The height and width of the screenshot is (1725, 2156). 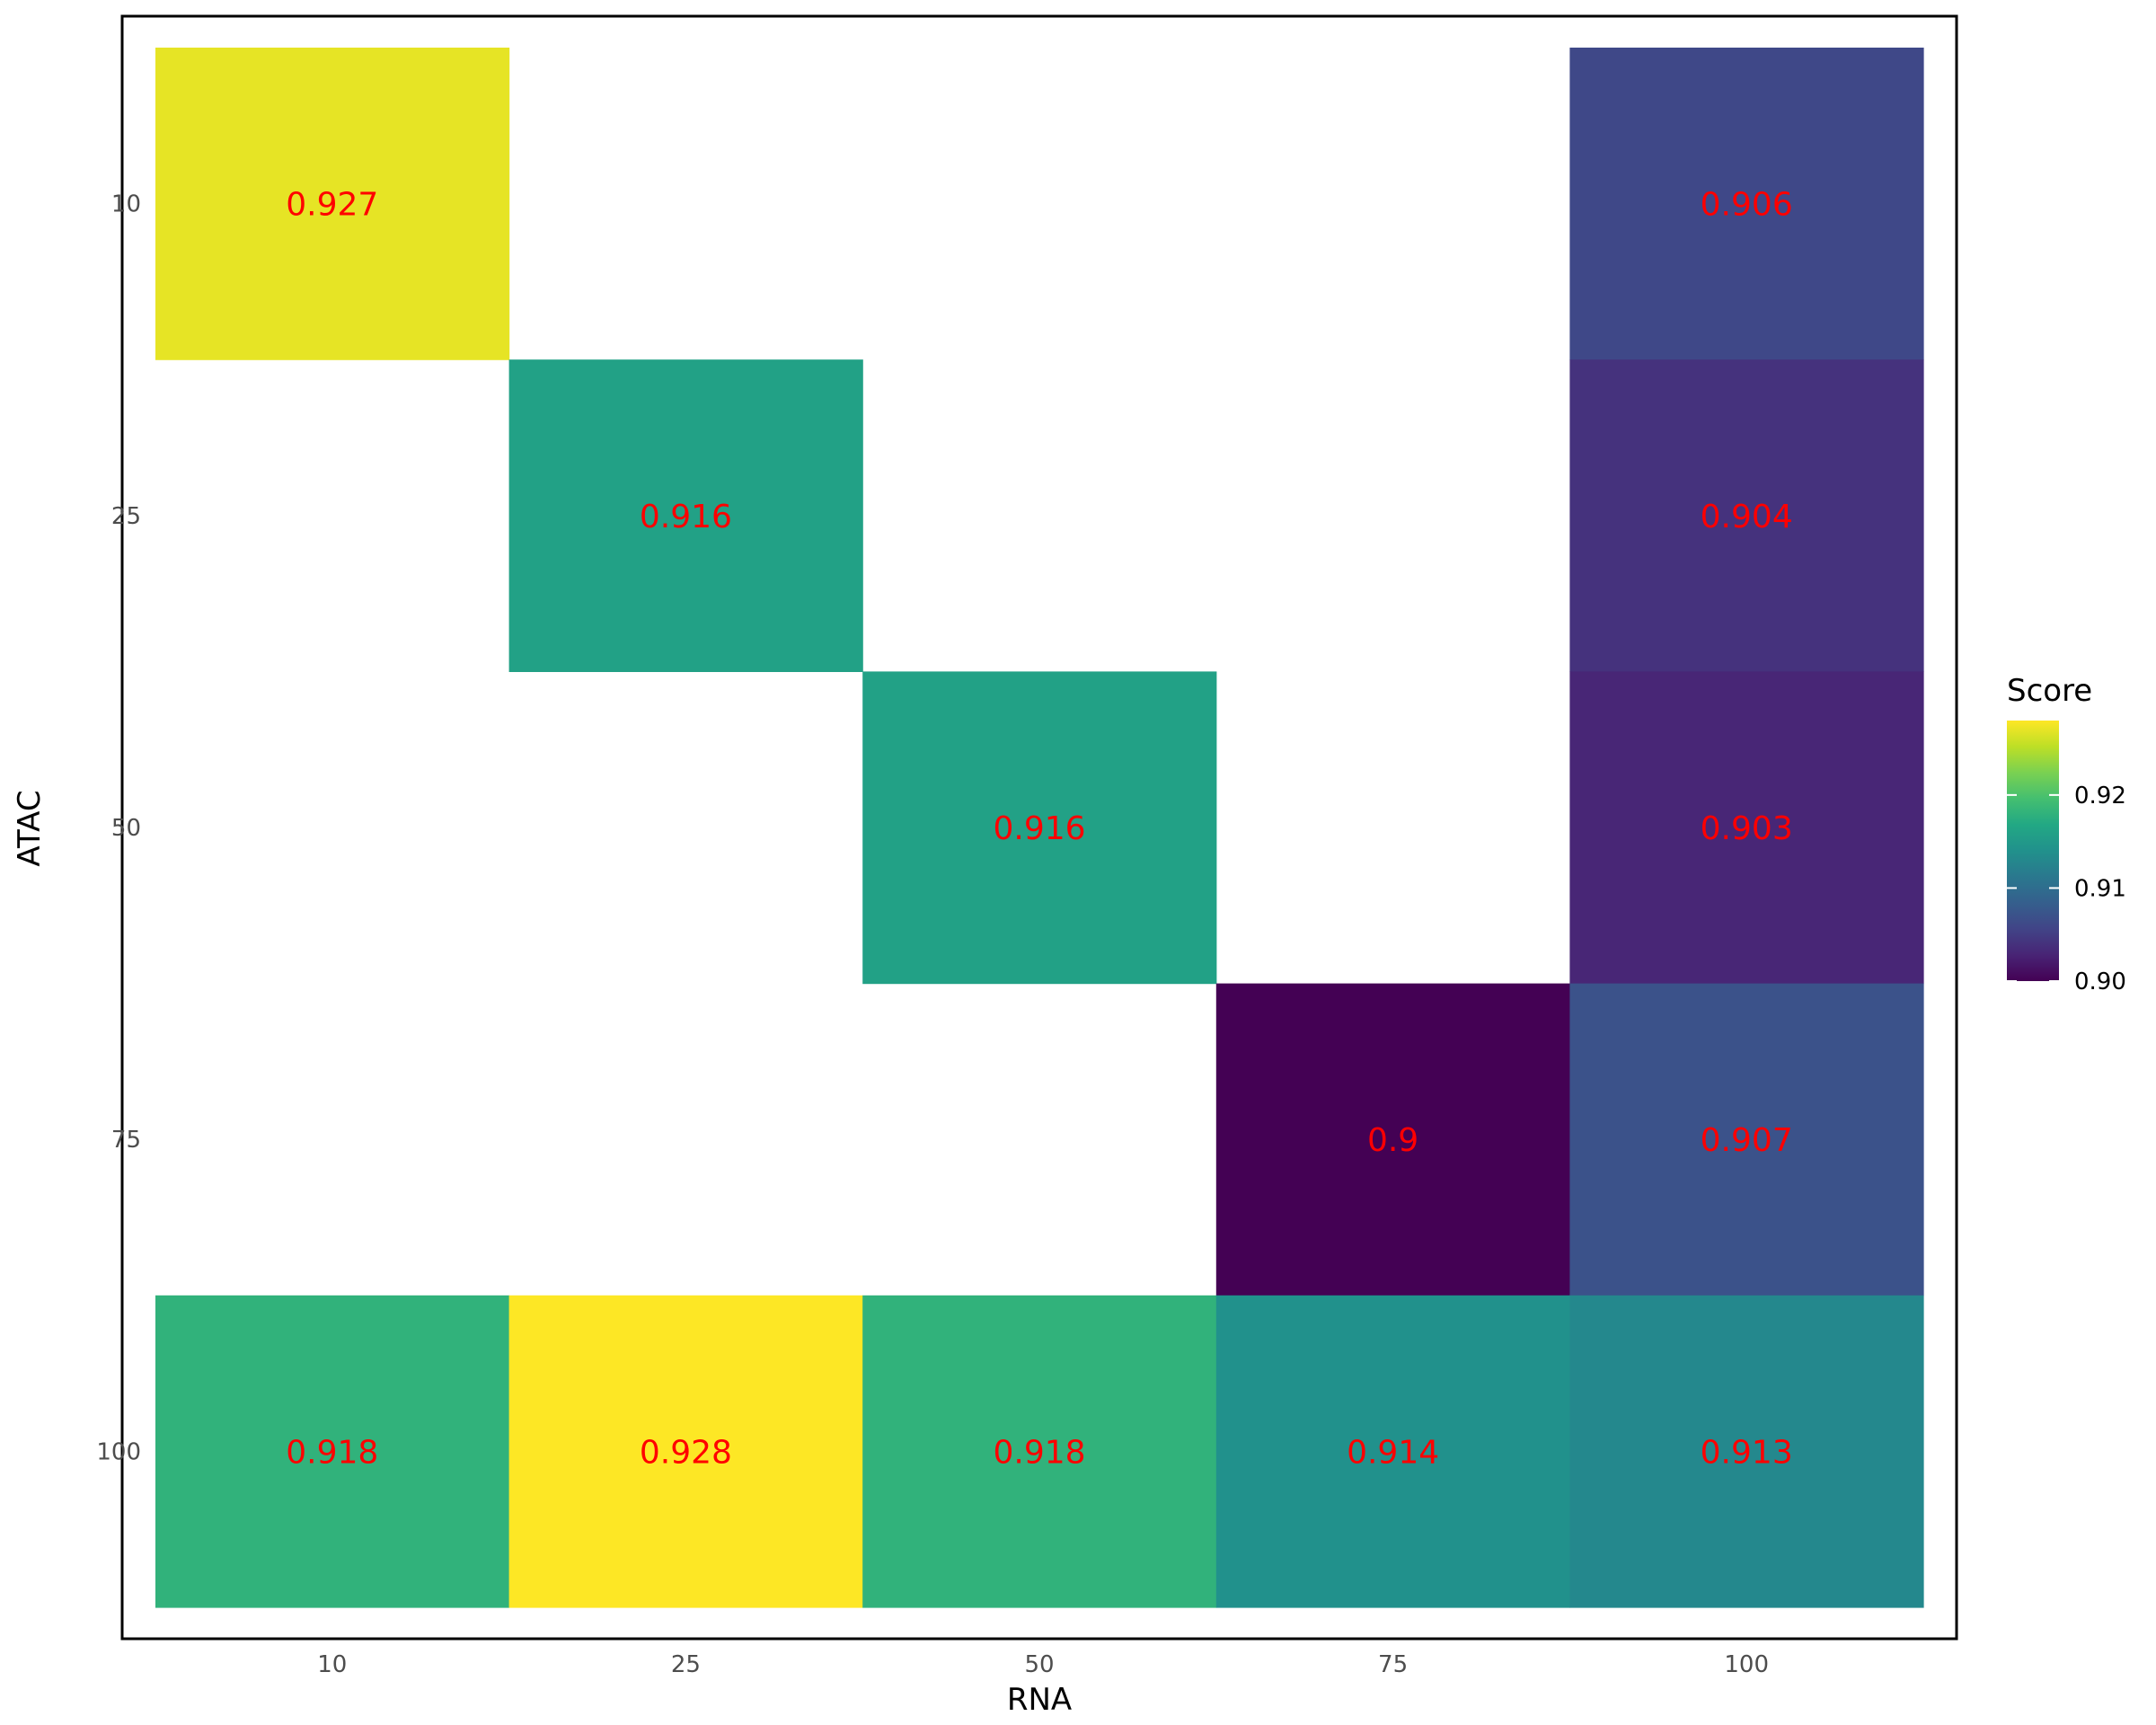 I want to click on cell-value-label: 0.907, so click(x=1747, y=1140).